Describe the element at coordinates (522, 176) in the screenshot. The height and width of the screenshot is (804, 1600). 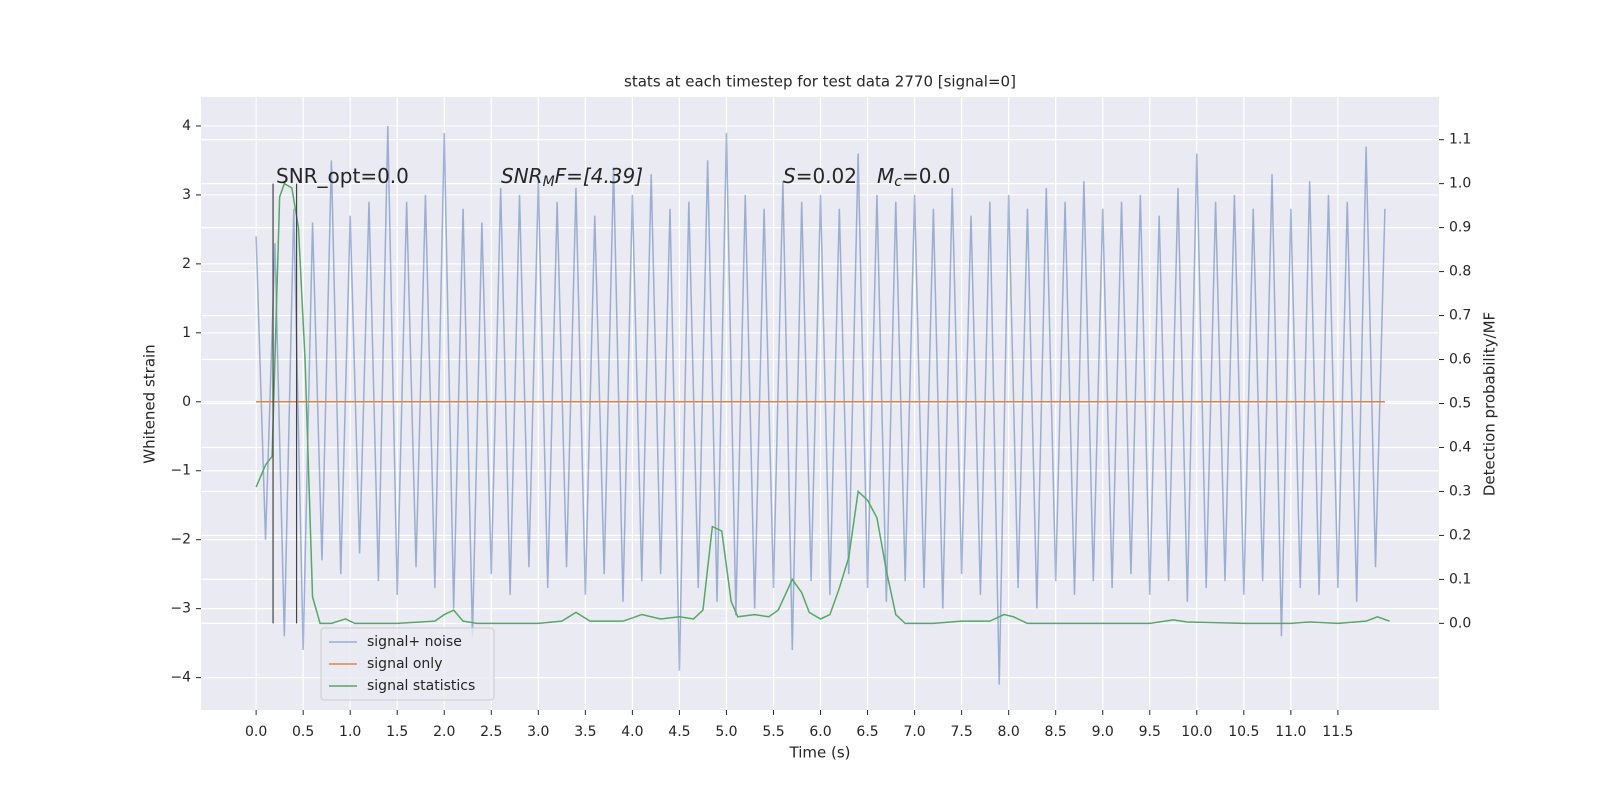
I see `annotation-text: SNR` at that location.